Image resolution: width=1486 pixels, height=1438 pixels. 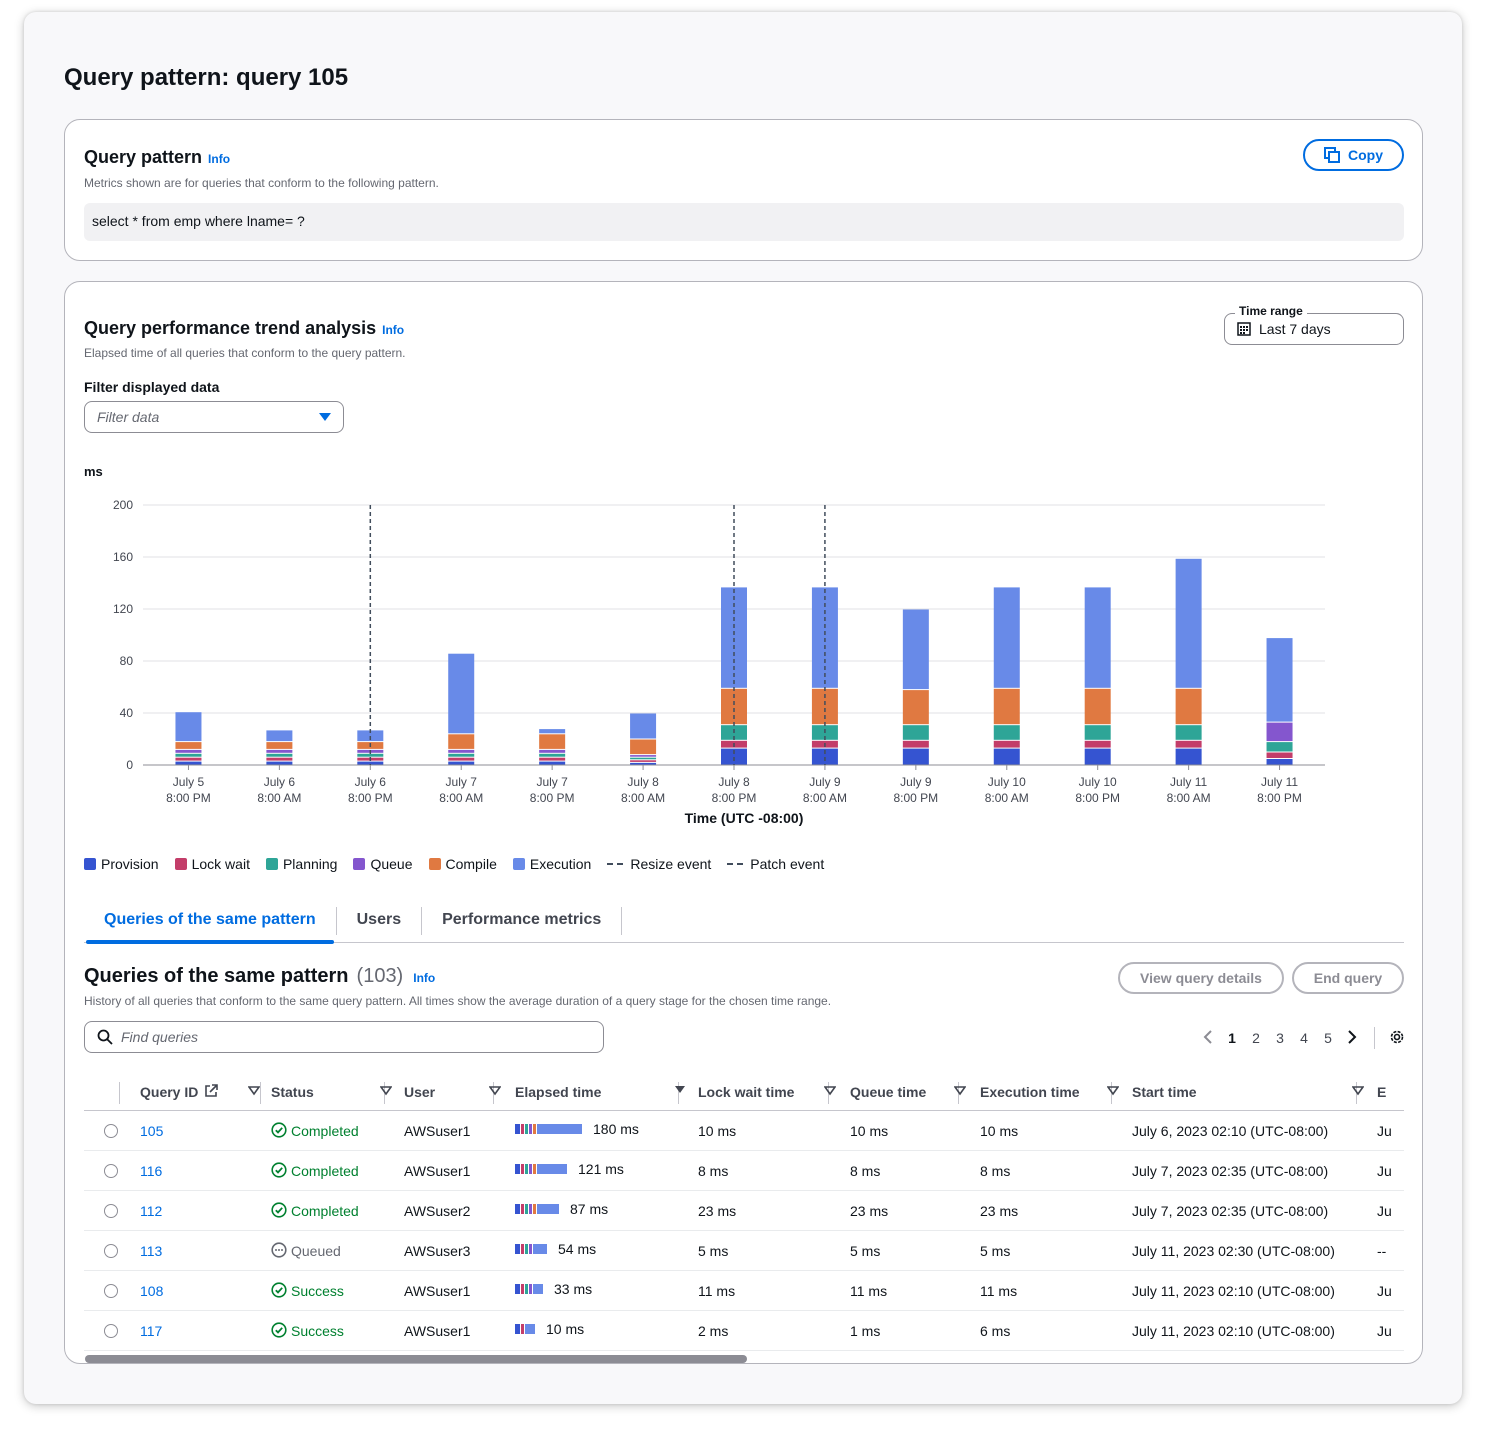 What do you see at coordinates (746, 1092) in the screenshot?
I see `column-header-lock-wait-time: Lock wait time` at bounding box center [746, 1092].